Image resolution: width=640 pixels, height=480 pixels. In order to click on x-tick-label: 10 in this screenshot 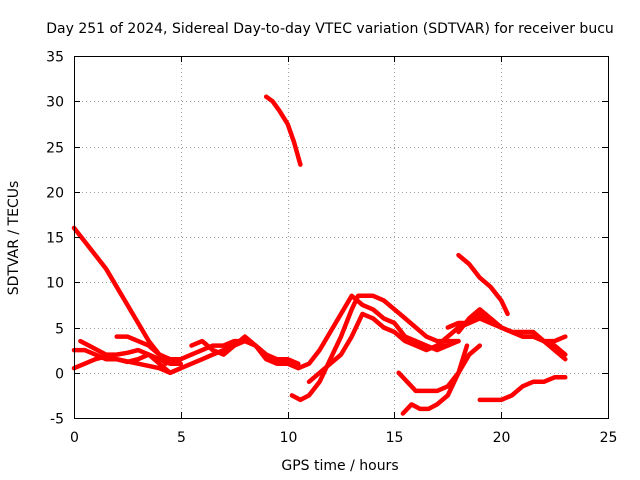, I will do `click(289, 438)`.